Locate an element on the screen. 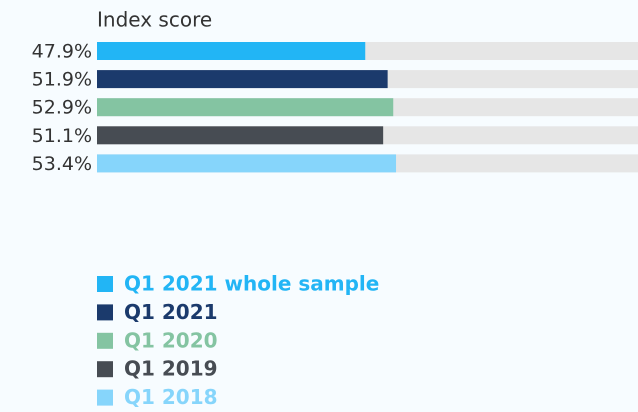 Image resolution: width=638 pixels, height=412 pixels. legend-label: Q1 2019 is located at coordinates (171, 369).